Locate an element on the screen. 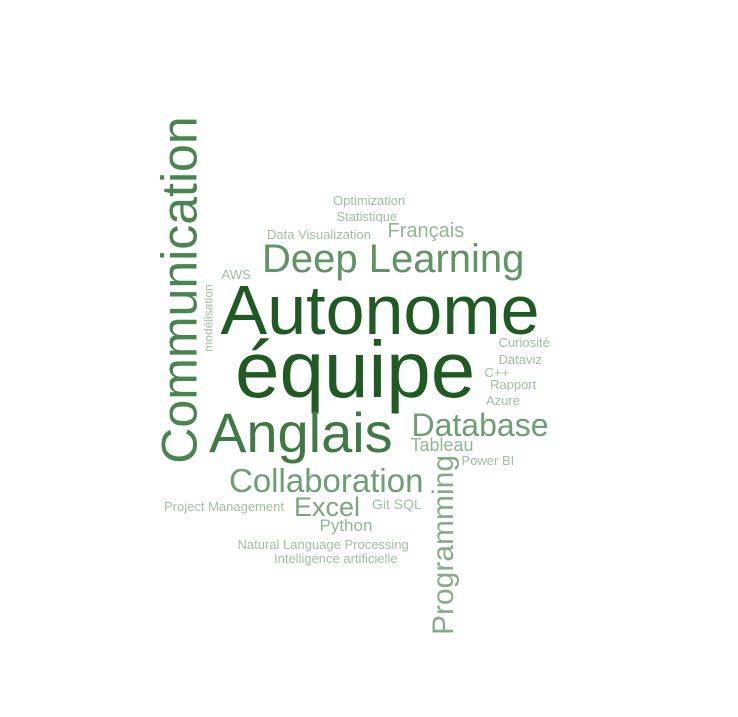  word-project-management: Project Management is located at coordinates (224, 506).